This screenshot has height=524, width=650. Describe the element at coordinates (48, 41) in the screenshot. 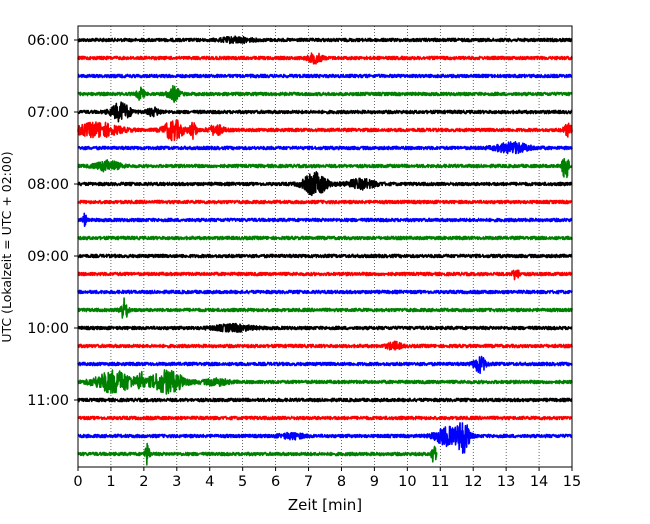

I see `y-tick-label: 06:00` at that location.